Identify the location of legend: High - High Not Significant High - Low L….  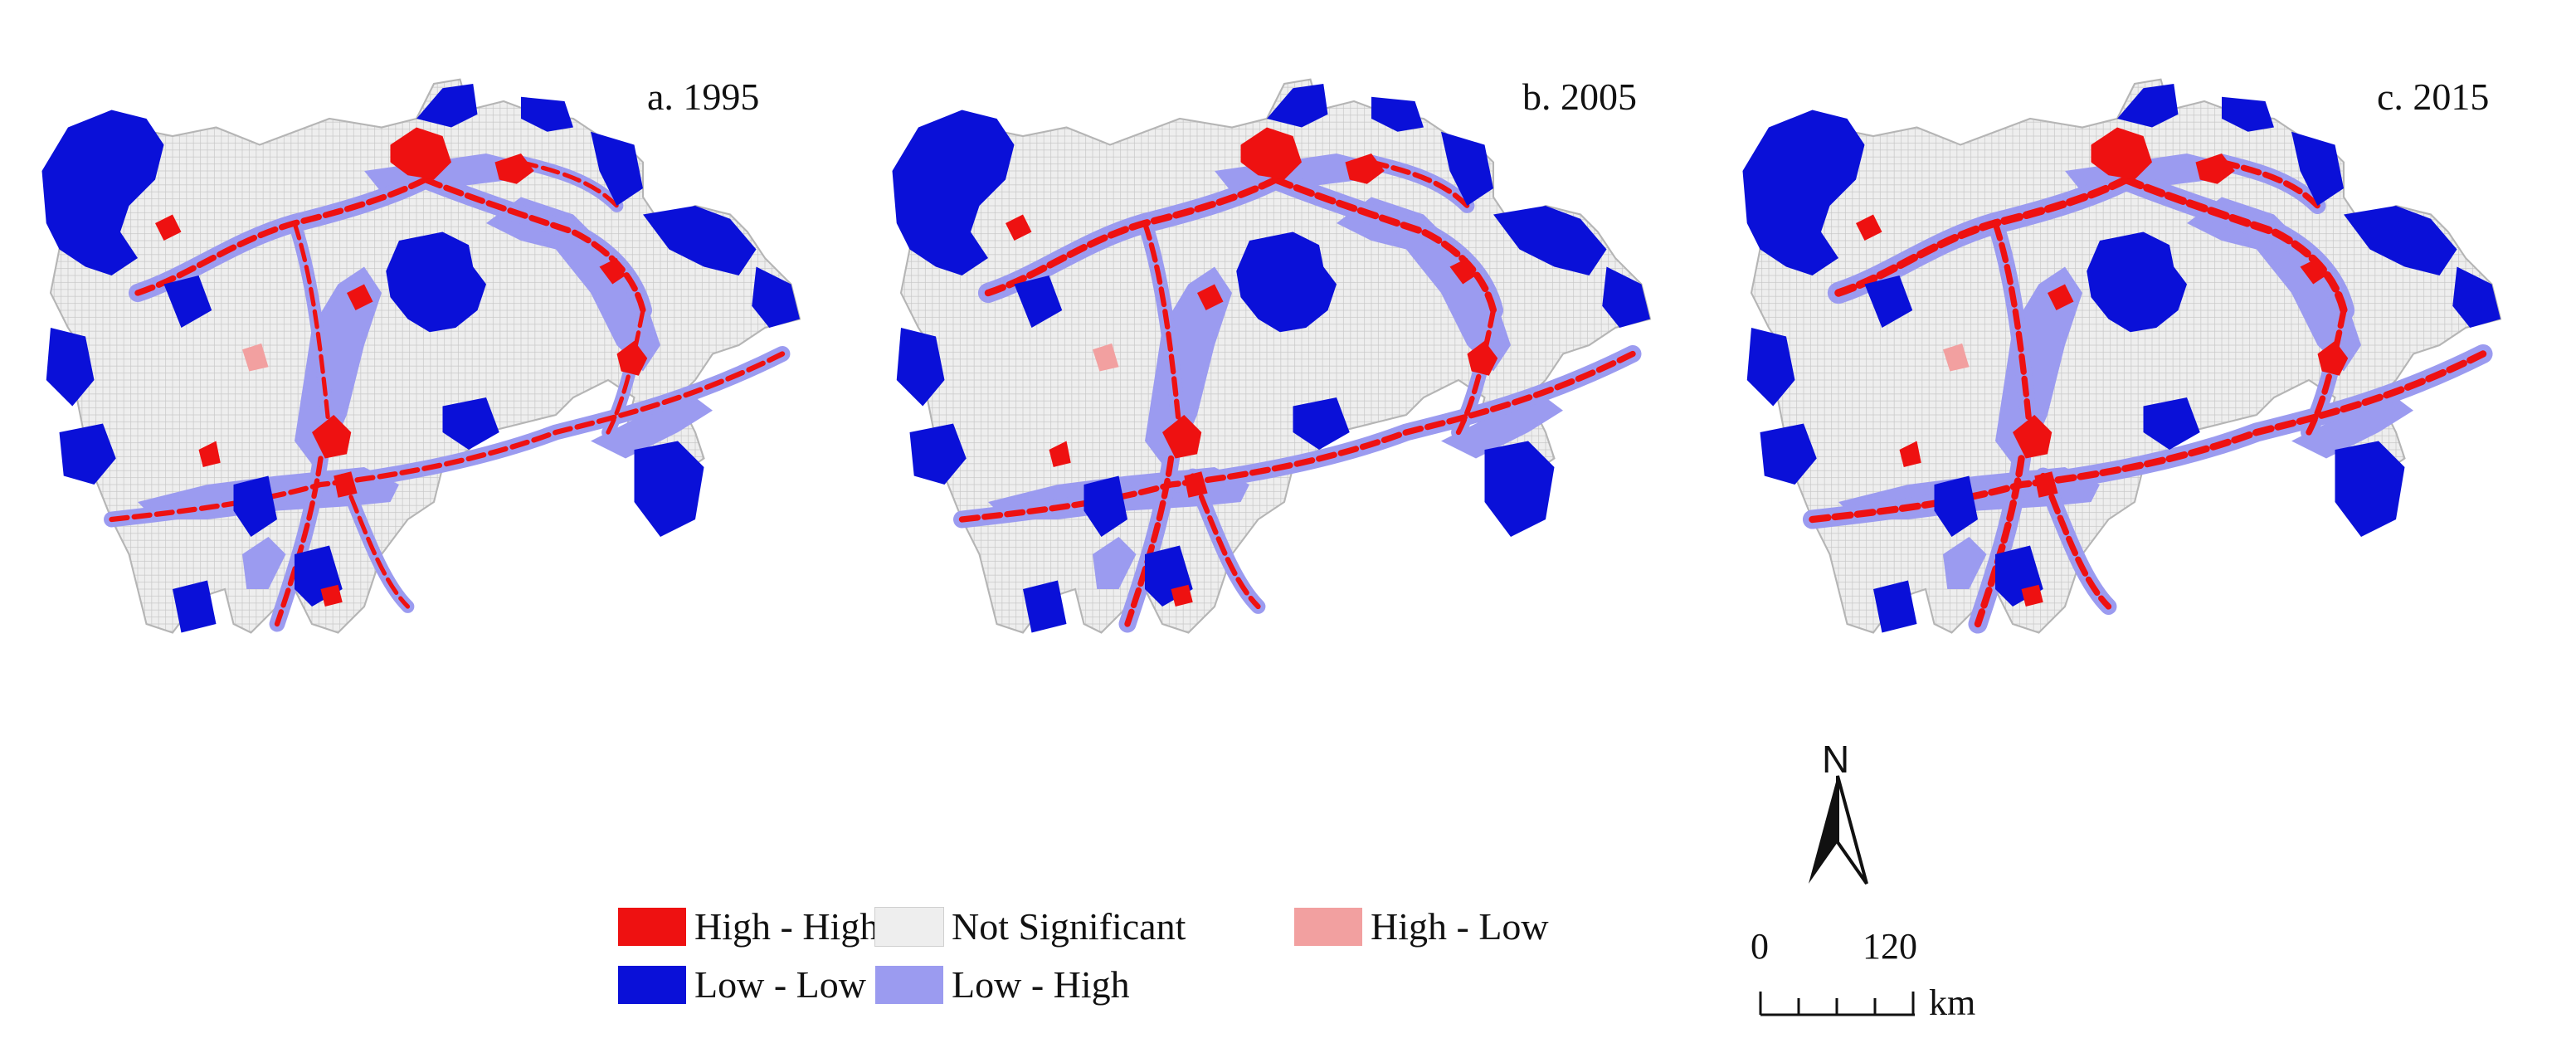
(1116, 970).